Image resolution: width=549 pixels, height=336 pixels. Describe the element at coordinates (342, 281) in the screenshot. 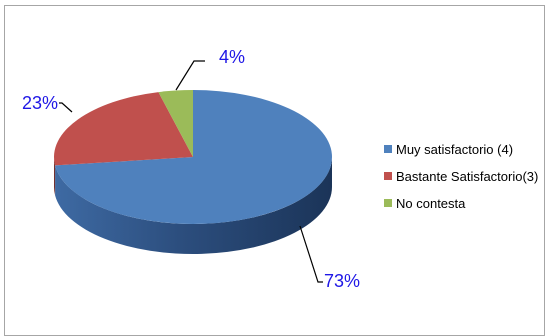

I see `data-label-muy-satisfactorio-4: 73%` at that location.